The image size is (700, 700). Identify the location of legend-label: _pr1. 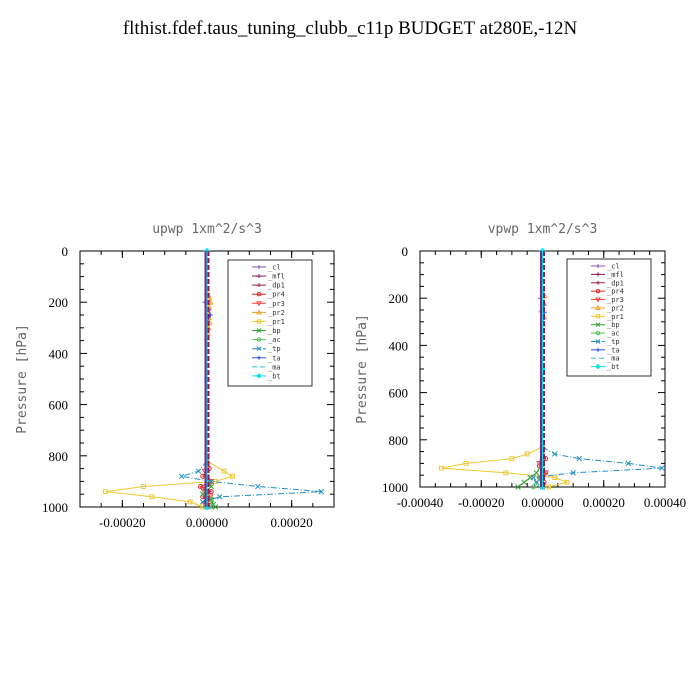
(615, 317).